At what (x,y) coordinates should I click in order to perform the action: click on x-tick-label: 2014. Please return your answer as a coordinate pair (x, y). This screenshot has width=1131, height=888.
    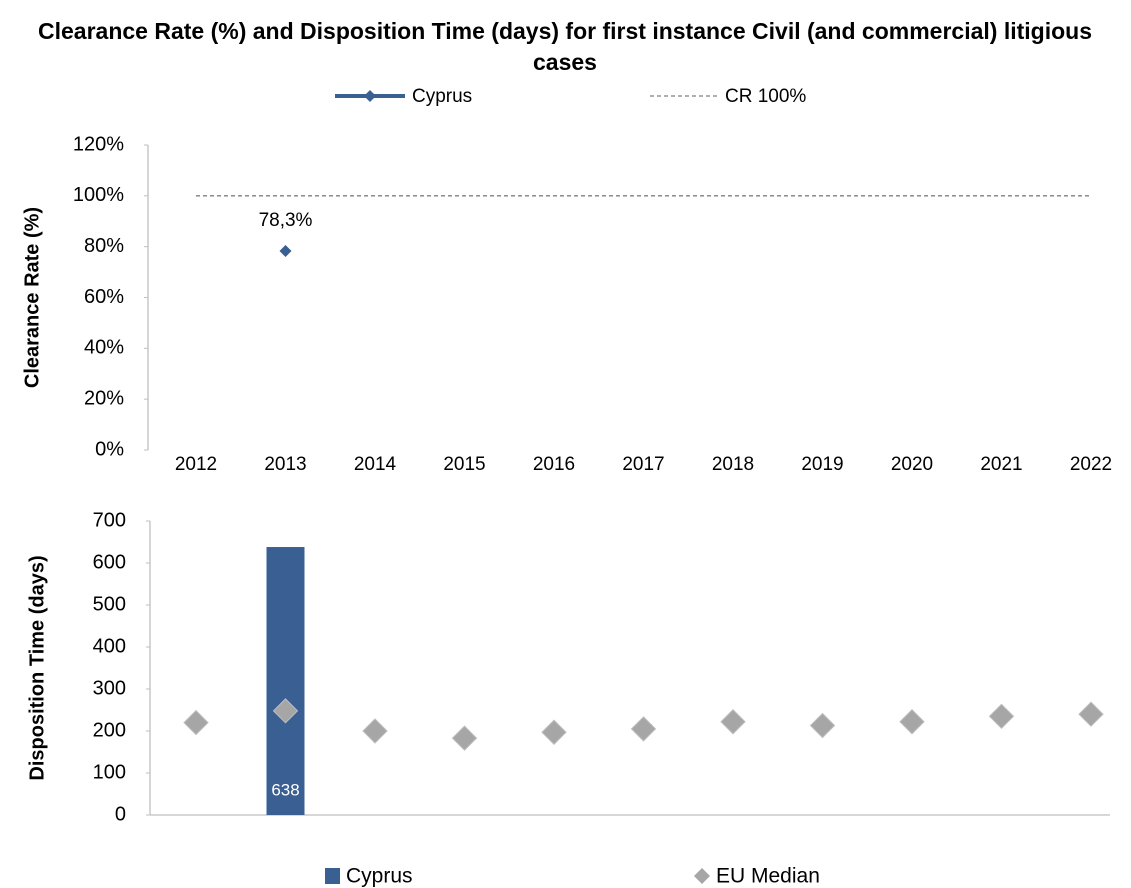
    Looking at the image, I should click on (375, 464).